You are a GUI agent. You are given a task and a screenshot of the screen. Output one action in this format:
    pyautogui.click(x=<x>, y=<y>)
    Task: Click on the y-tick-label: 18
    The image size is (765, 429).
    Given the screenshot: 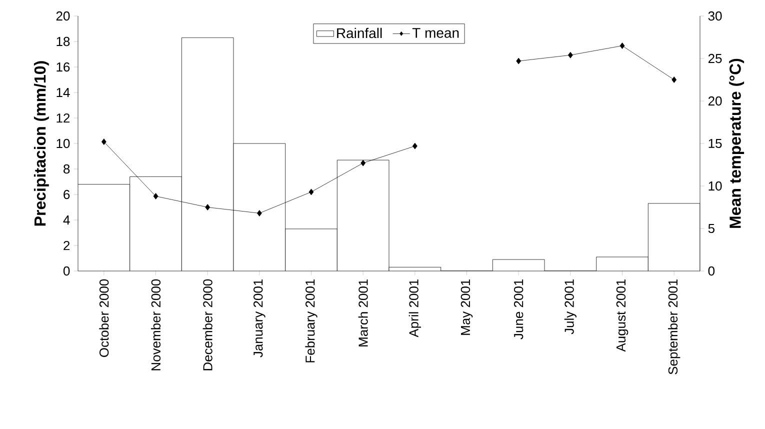 What is the action you would take?
    pyautogui.click(x=63, y=41)
    